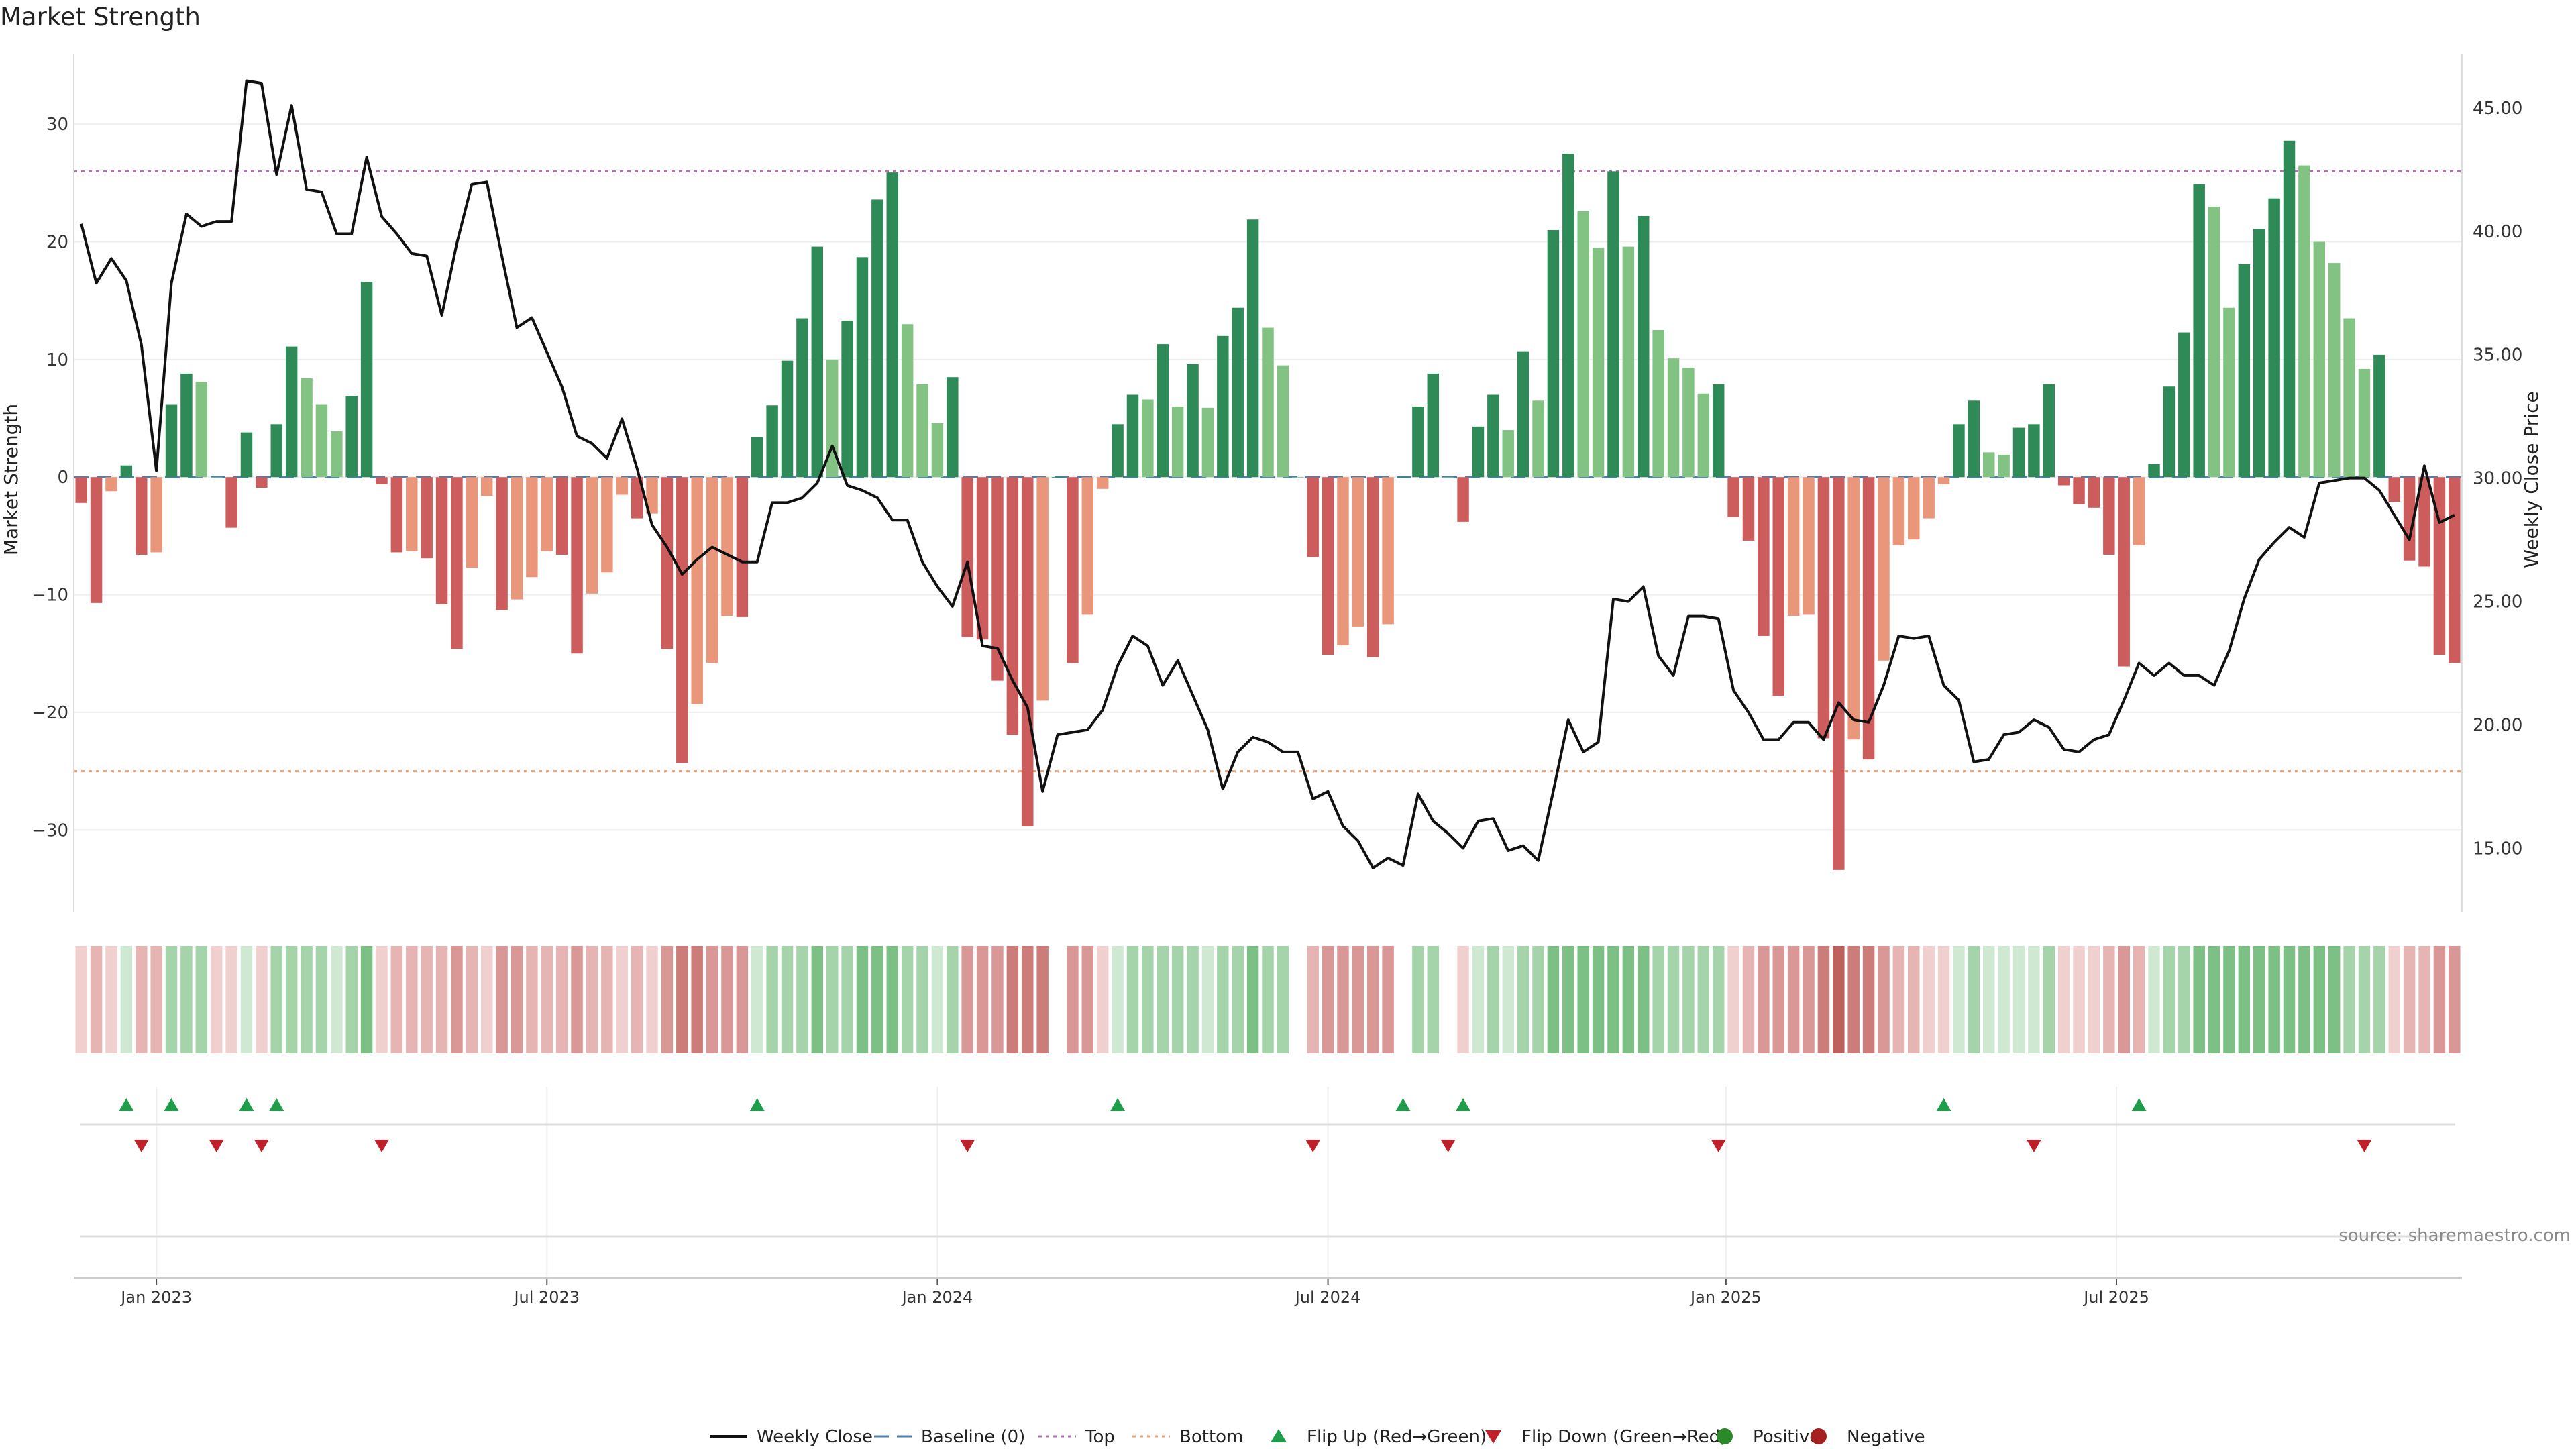 The height and width of the screenshot is (1449, 2576). What do you see at coordinates (11, 479) in the screenshot?
I see `y-axis-label-left: Market Strength` at bounding box center [11, 479].